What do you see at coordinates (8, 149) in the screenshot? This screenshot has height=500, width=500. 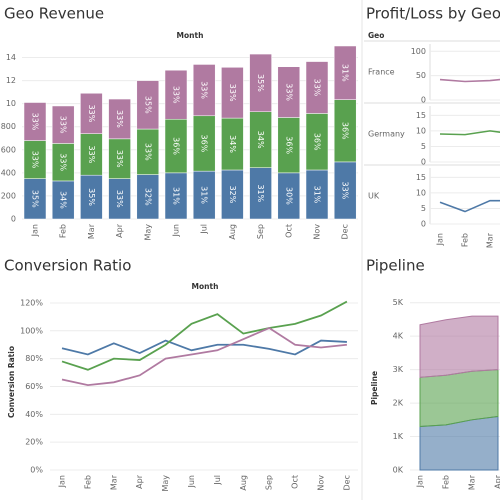 I see `y-tick-label: 600` at bounding box center [8, 149].